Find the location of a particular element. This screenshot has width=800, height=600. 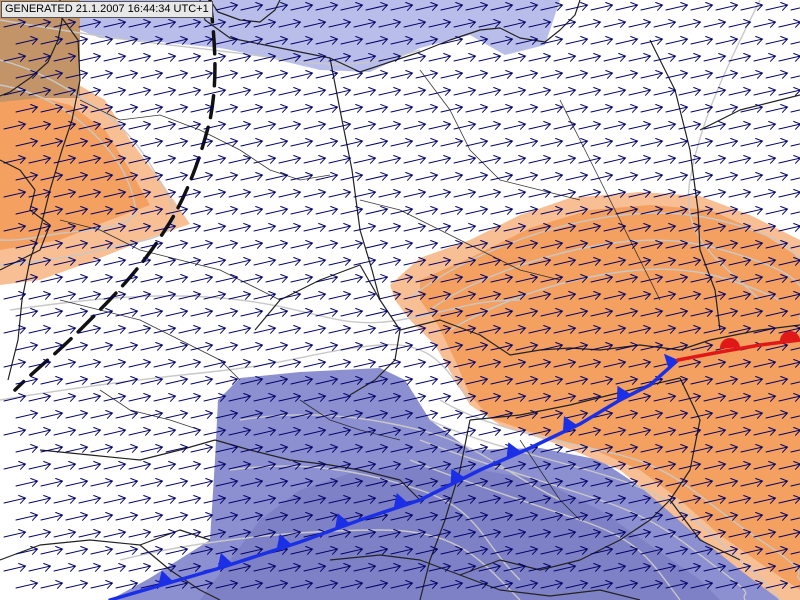

border-czech-slovakia is located at coordinates (540, 337).